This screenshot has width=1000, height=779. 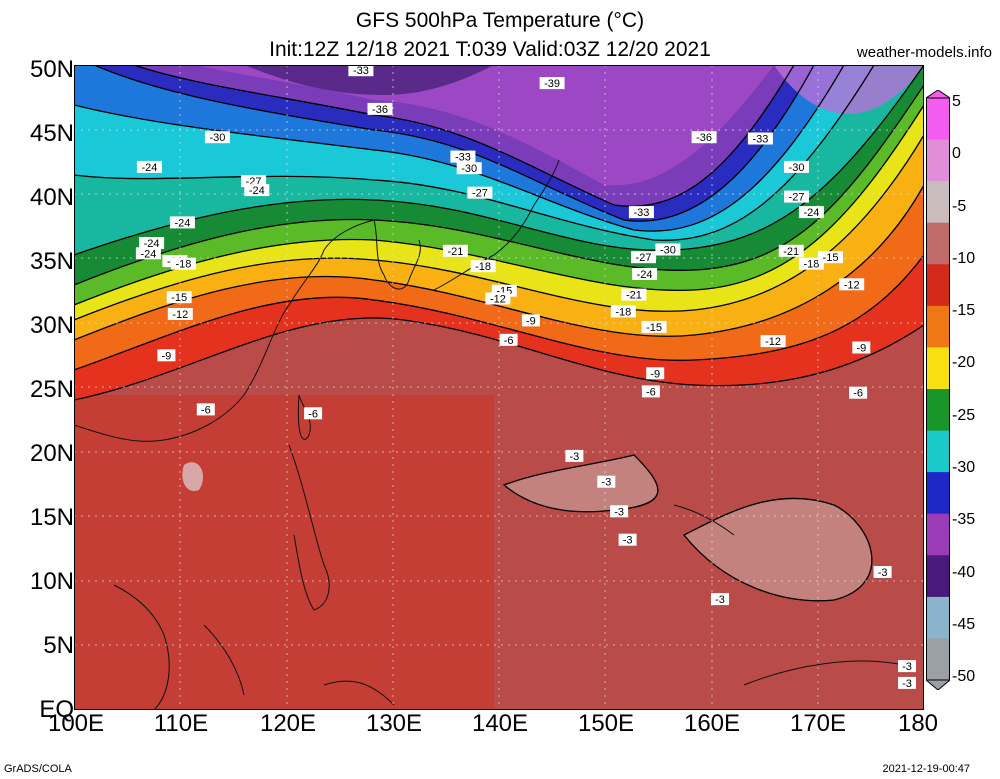 I want to click on contour-label: -33, so click(x=463, y=157).